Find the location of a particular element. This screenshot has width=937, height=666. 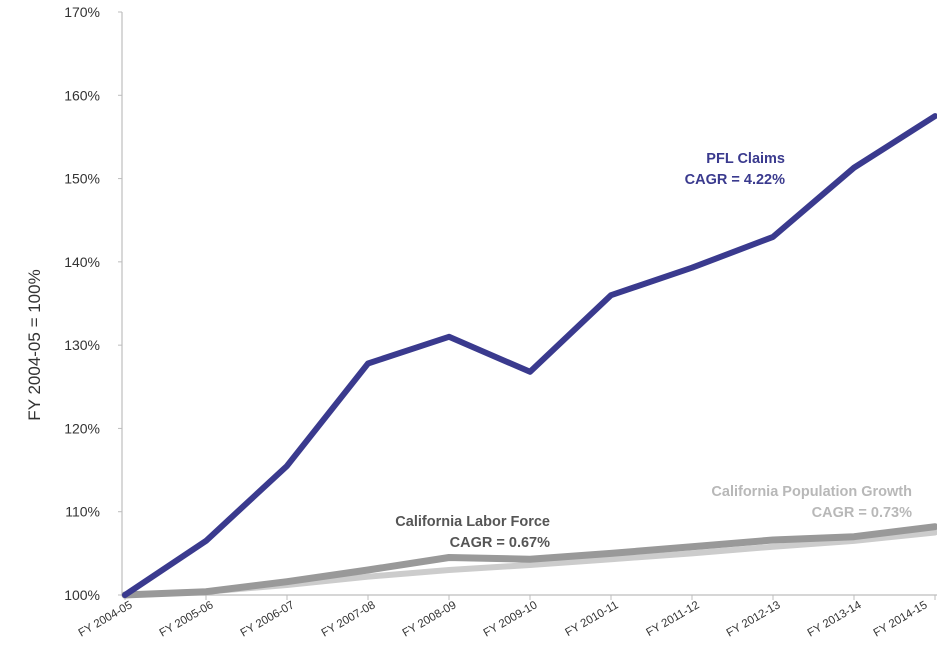

annotation-pfl-claims-name: PFL Claims is located at coordinates (745, 159).